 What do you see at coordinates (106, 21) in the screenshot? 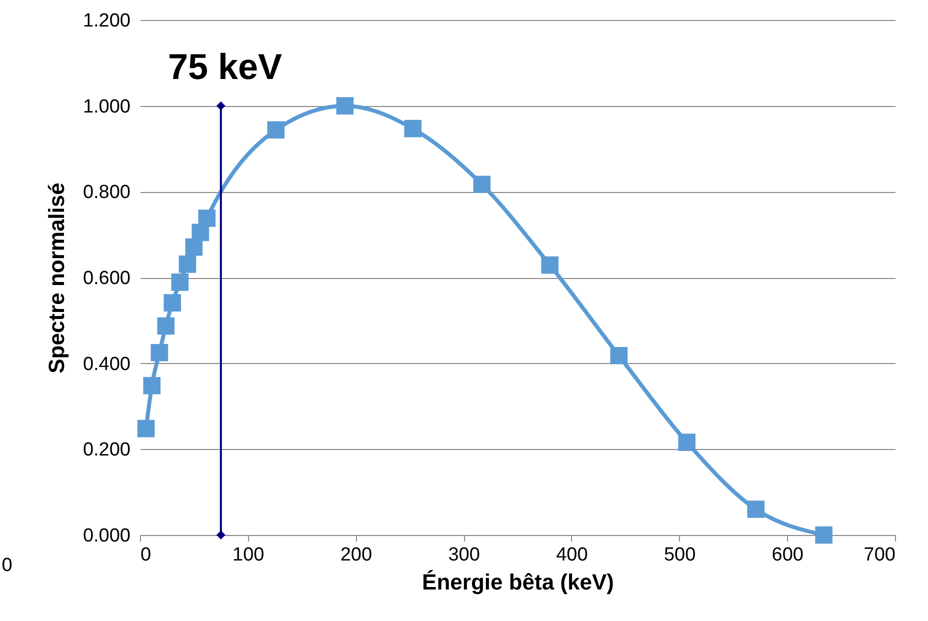
I see `y-tick-label: 1.200` at bounding box center [106, 21].